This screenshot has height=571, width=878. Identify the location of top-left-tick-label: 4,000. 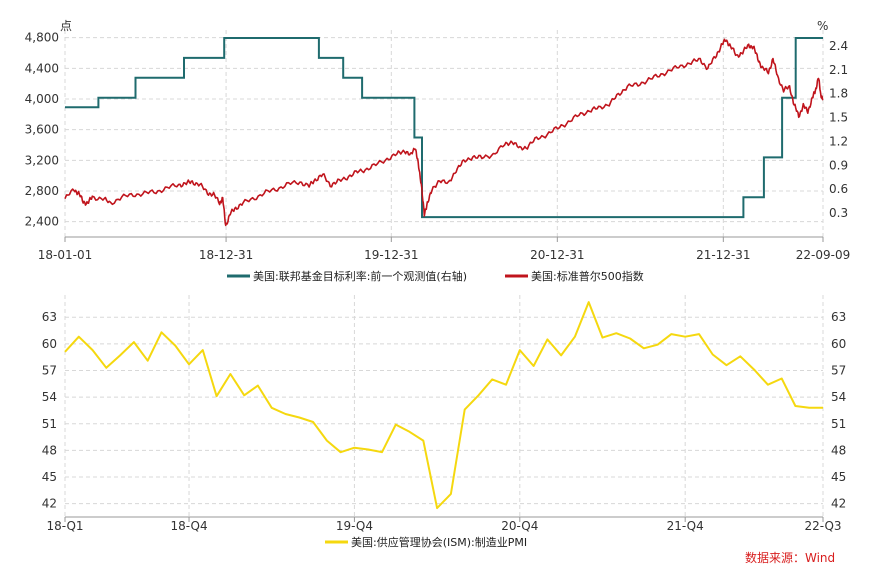
(42, 99).